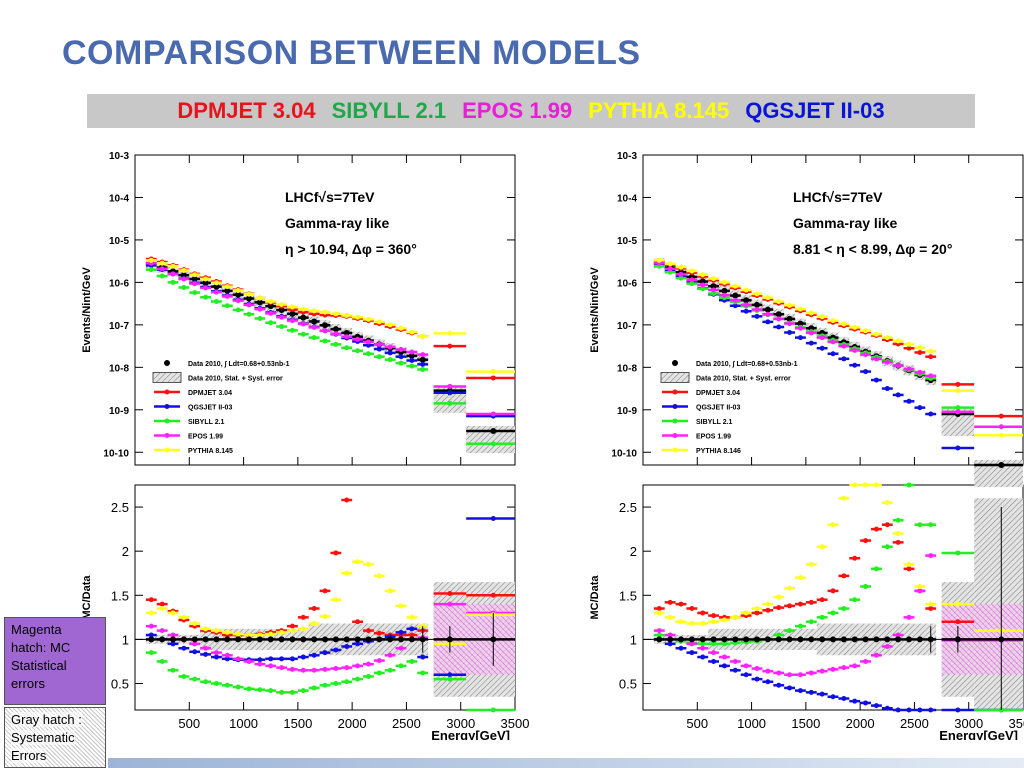  Describe the element at coordinates (718, 451) in the screenshot. I see `legend-label: PYTHIA 8.146` at that location.